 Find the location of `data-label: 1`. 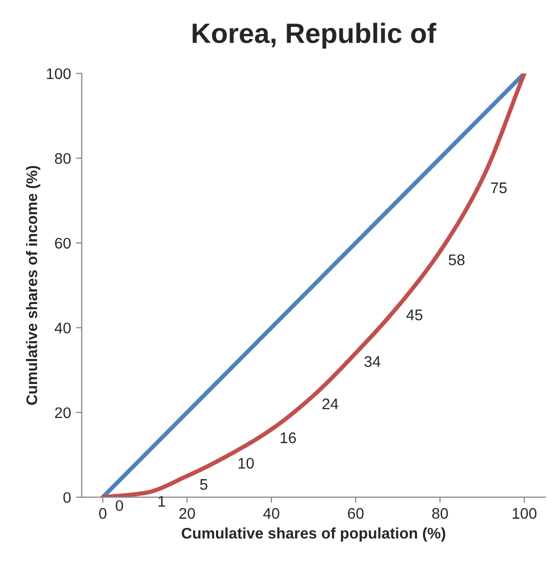

data-label: 1 is located at coordinates (162, 501).